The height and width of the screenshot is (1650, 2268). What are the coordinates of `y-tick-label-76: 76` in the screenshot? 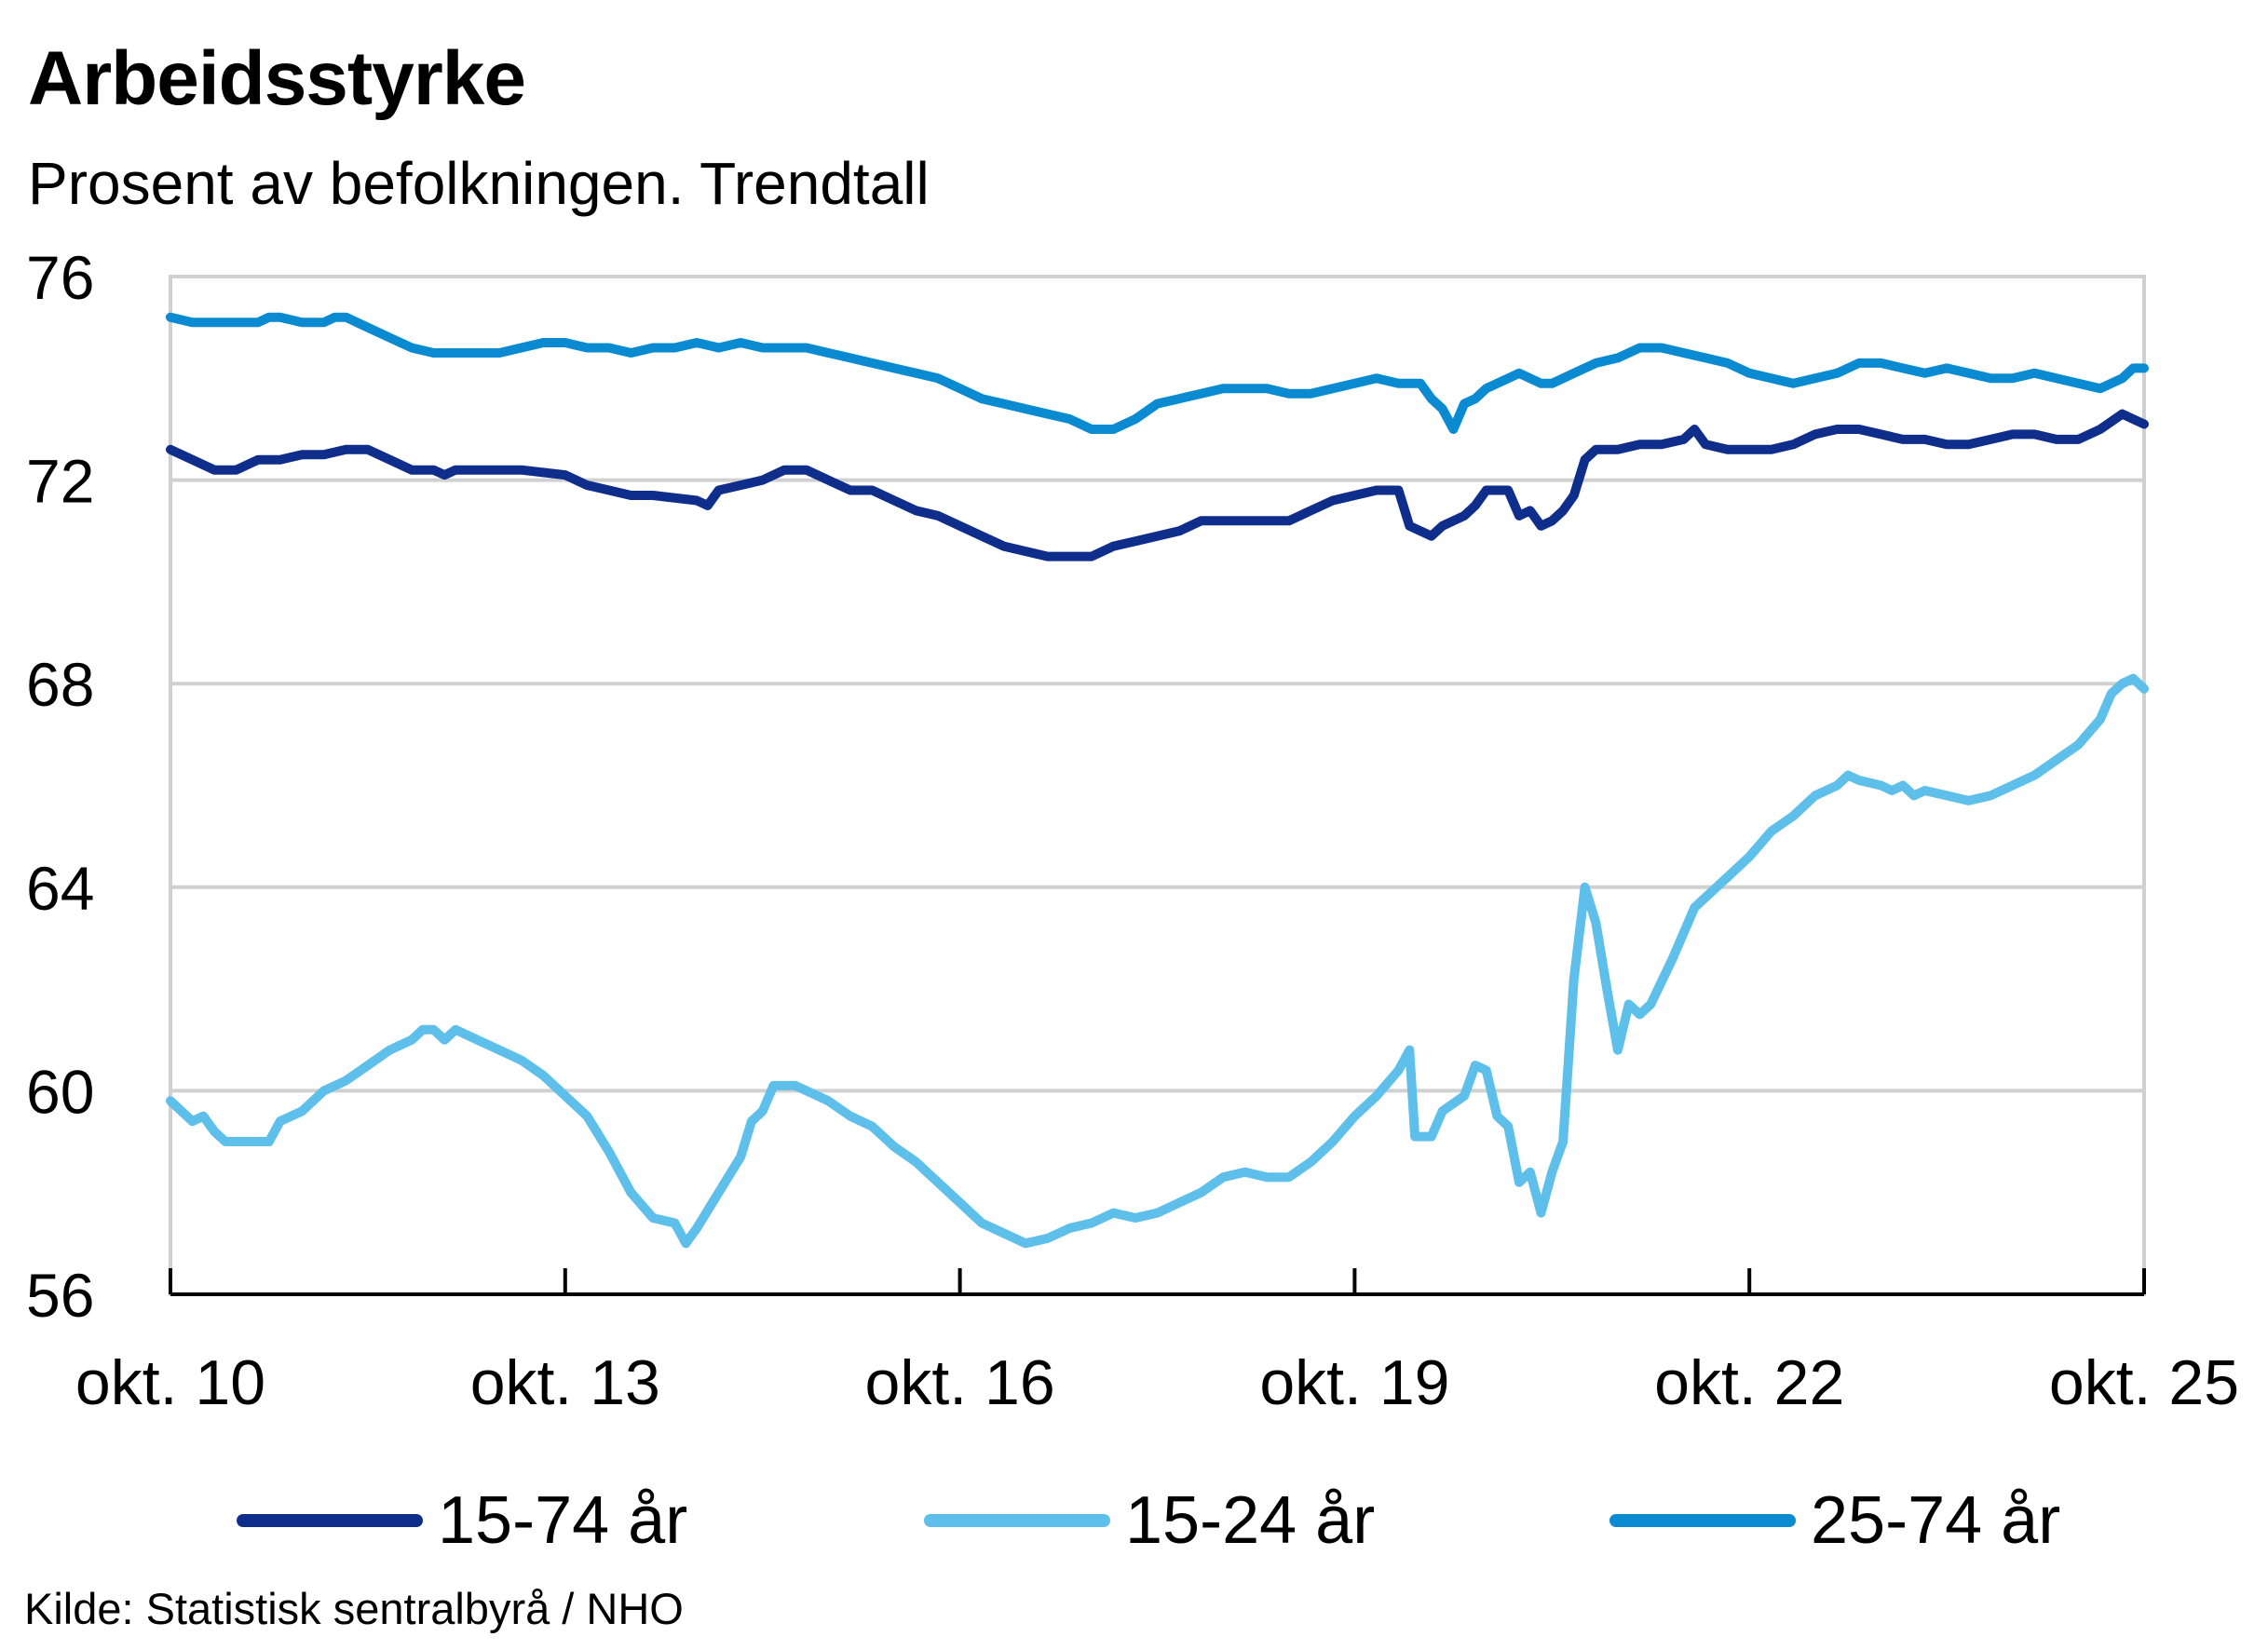 It's located at (60, 277).